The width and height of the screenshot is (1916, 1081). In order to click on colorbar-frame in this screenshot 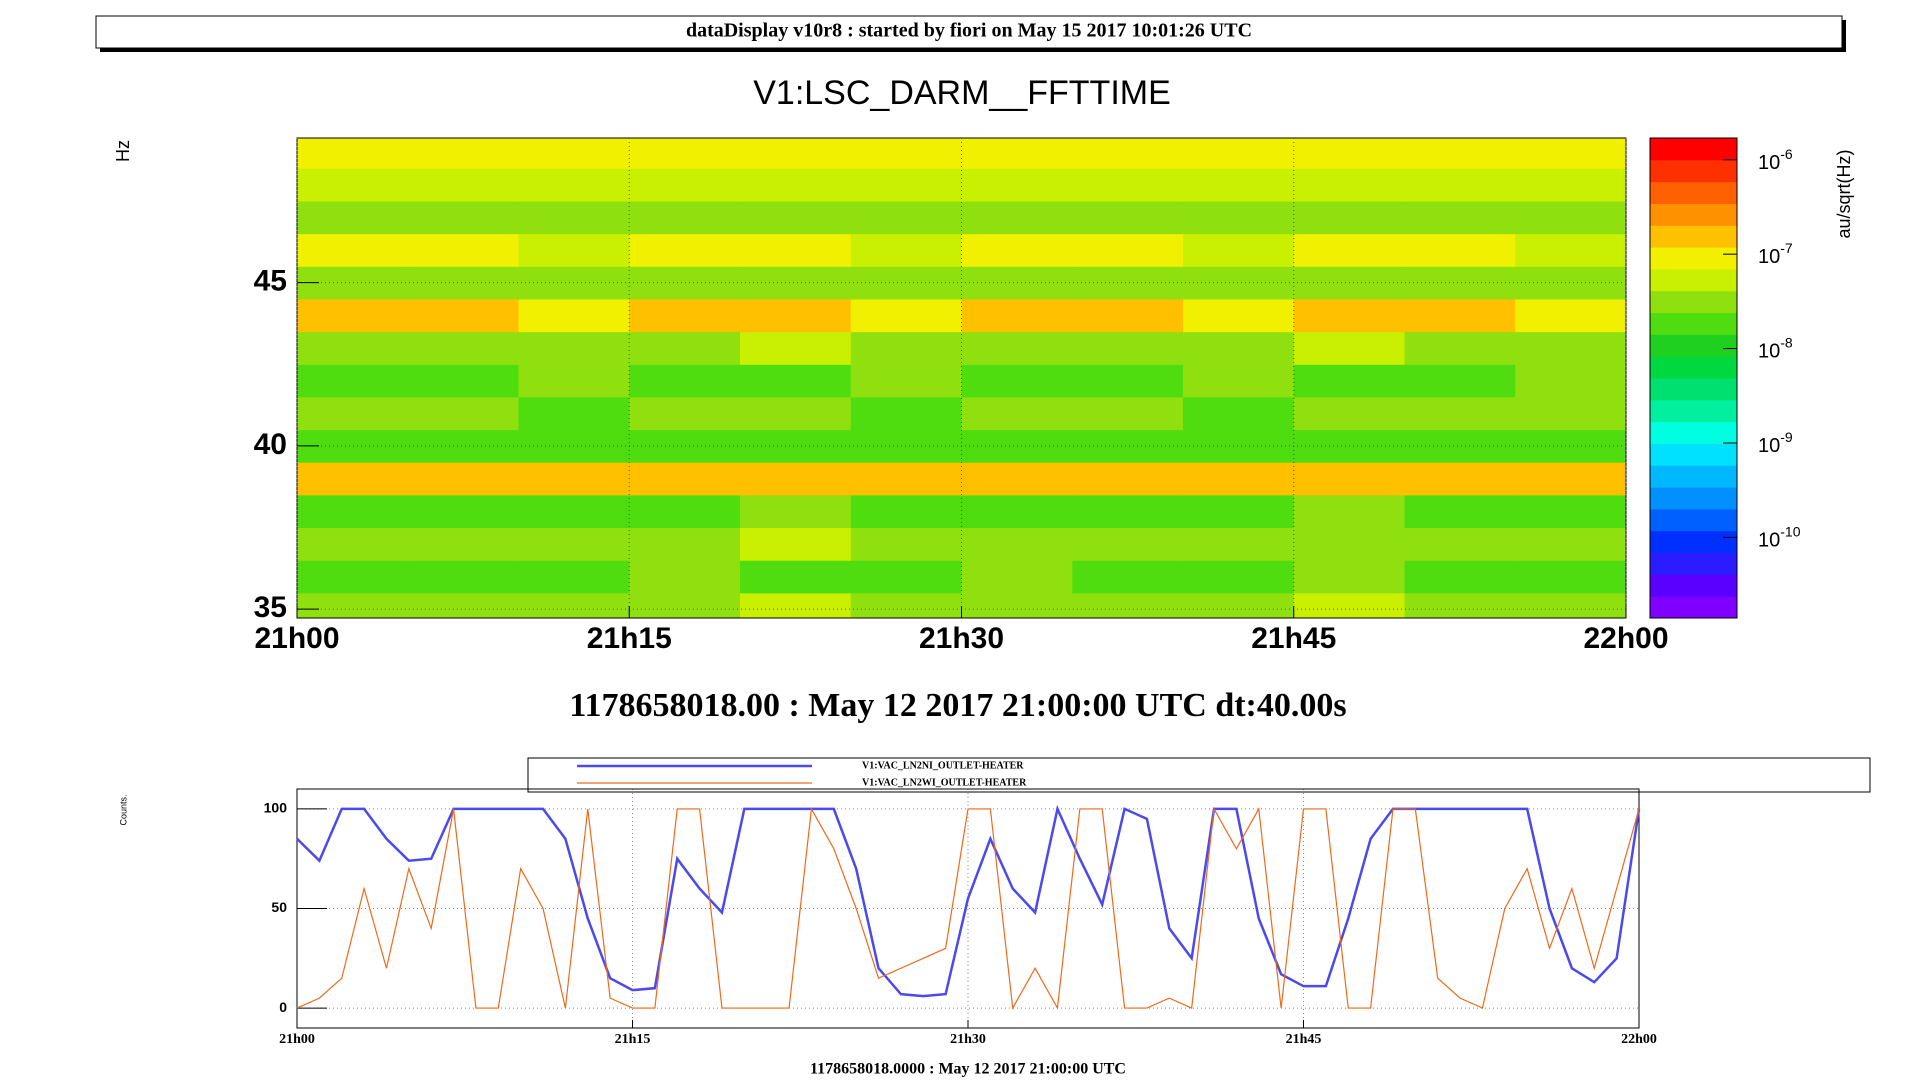, I will do `click(1693, 378)`.